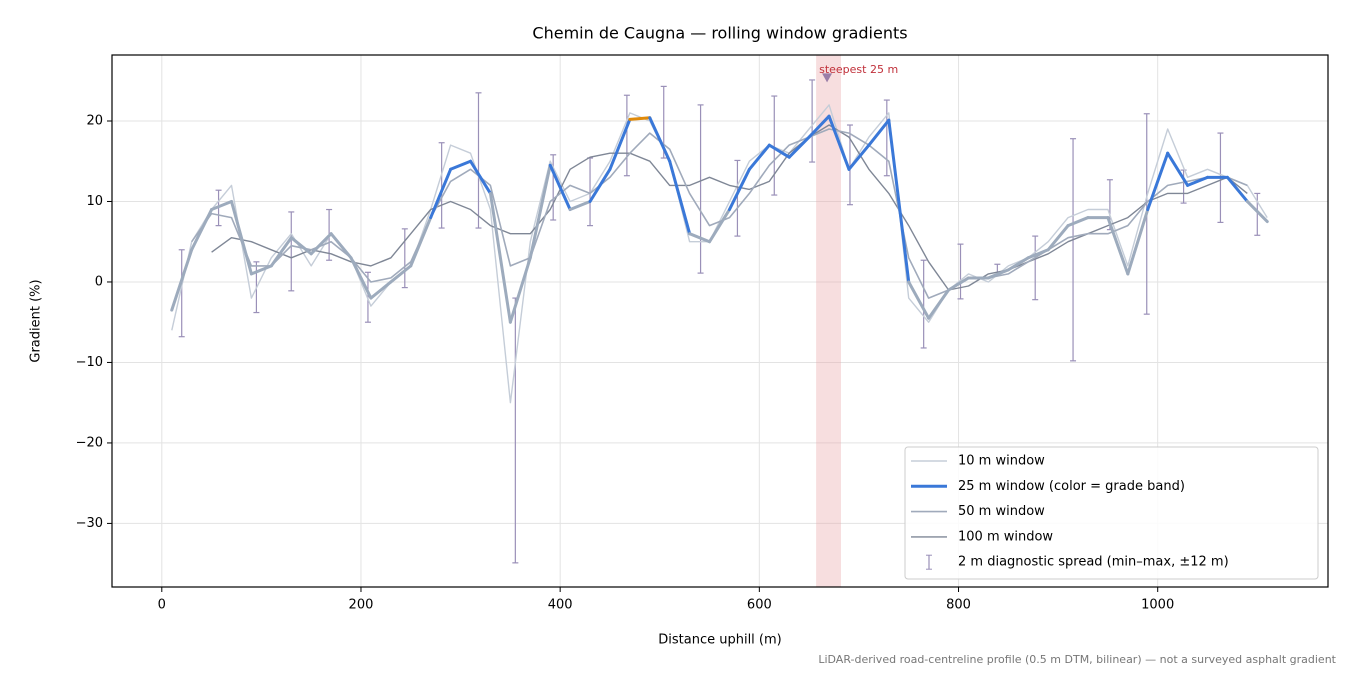  What do you see at coordinates (719, 640) in the screenshot?
I see `x-axis-label: Distance uphill (m)` at bounding box center [719, 640].